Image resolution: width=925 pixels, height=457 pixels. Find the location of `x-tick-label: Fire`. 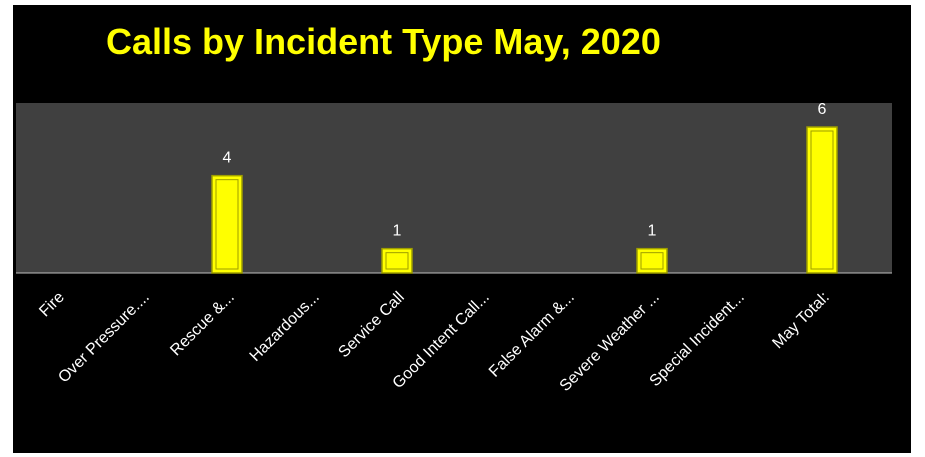

x-tick-label: Fire is located at coordinates (52, 305).